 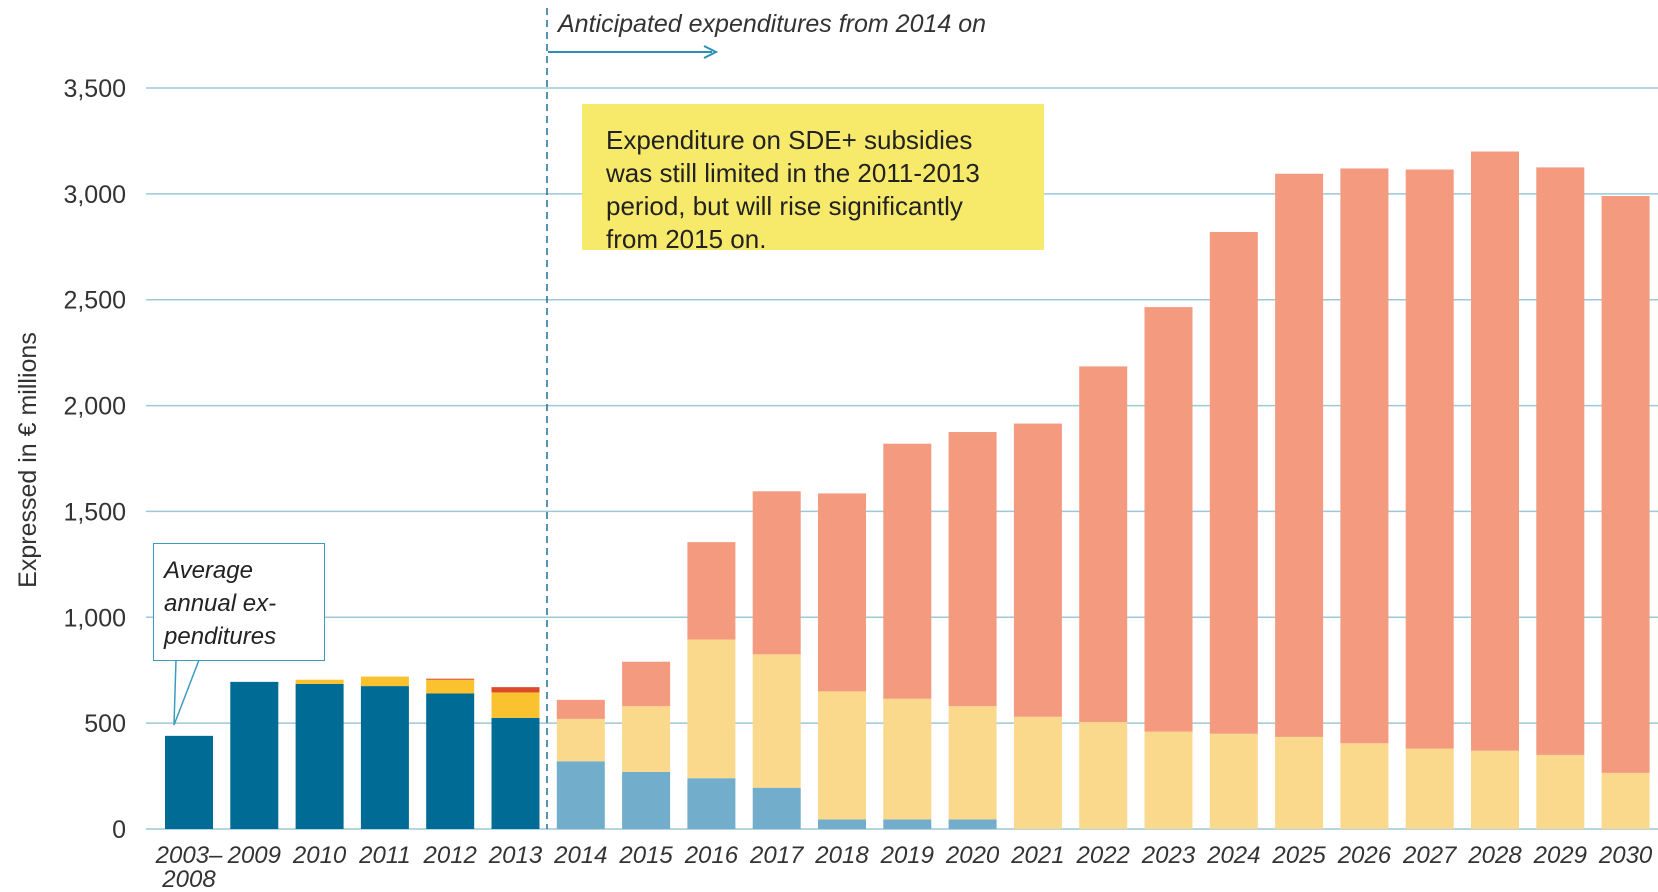 What do you see at coordinates (645, 855) in the screenshot?
I see `x-tick-label: 2015` at bounding box center [645, 855].